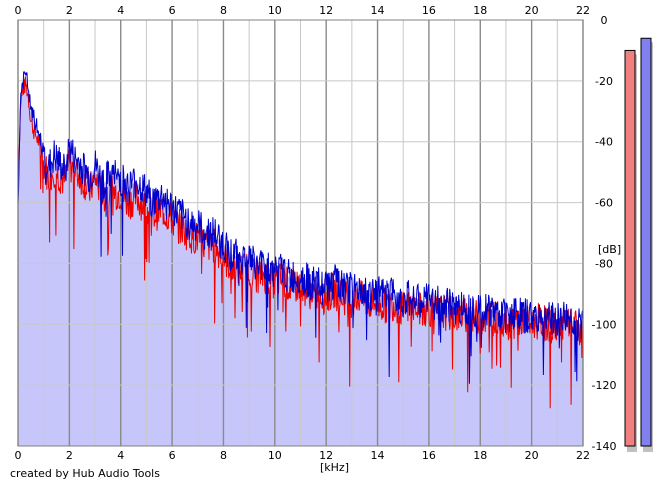 The width and height of the screenshot is (665, 490). Describe the element at coordinates (223, 455) in the screenshot. I see `x-tick-label-bottom: 8` at that location.